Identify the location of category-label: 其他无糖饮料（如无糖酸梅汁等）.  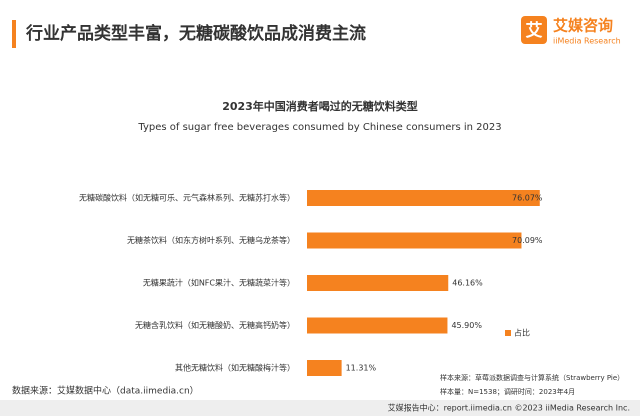
(235, 368).